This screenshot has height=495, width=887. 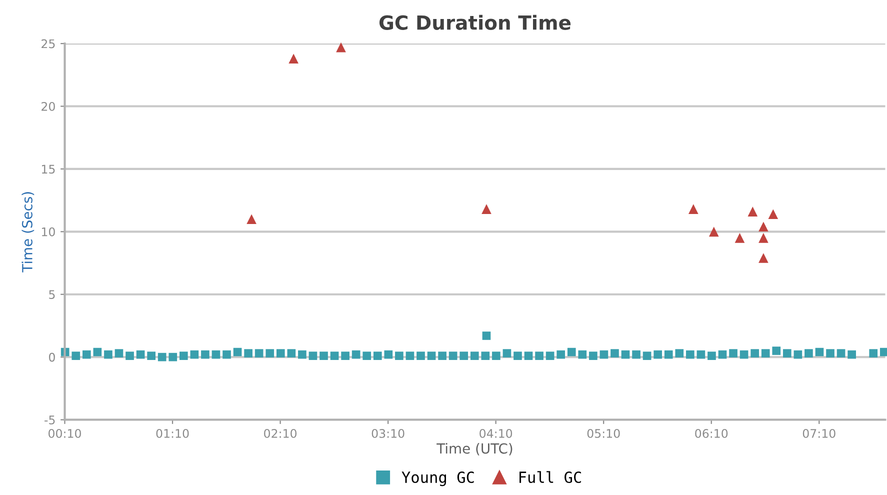 What do you see at coordinates (64, 433) in the screenshot?
I see `x-tick-label: 00:10` at bounding box center [64, 433].